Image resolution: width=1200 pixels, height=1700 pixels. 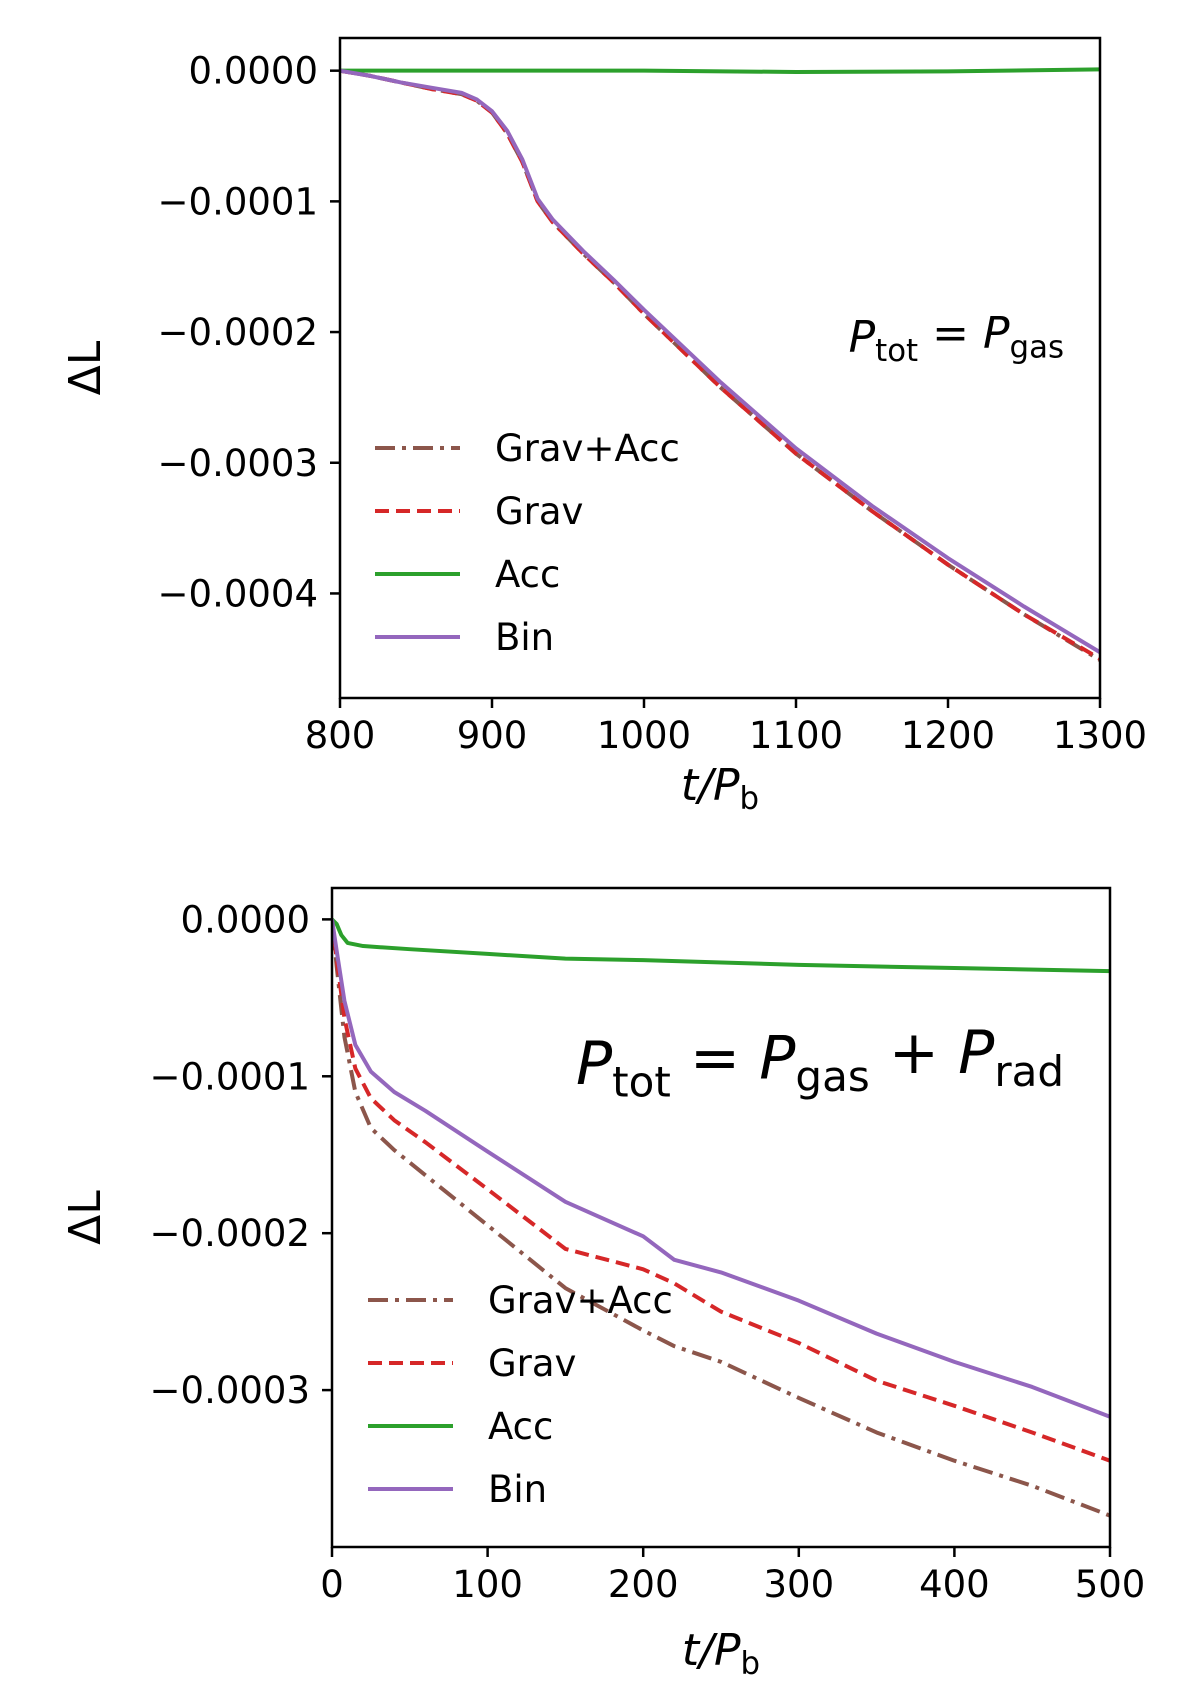 I want to click on pressure-annotation: Ptot = Pgas + Prad, so click(x=820, y=1062).